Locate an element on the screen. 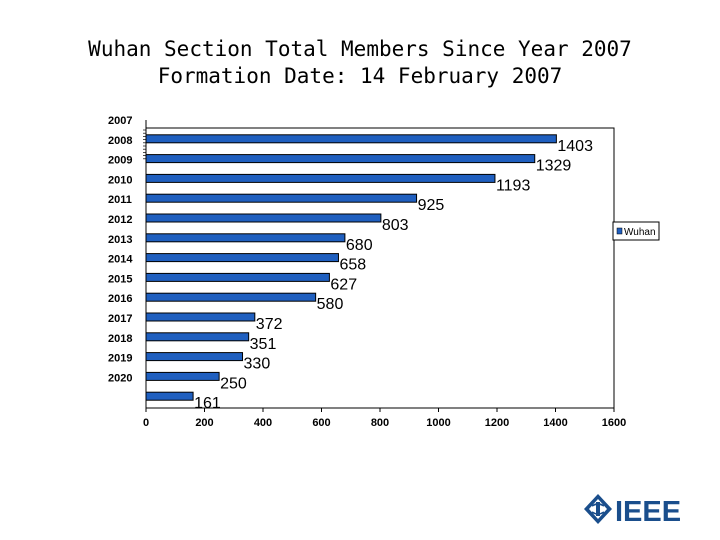  ieee-logo-text: IEEE is located at coordinates (648, 511).